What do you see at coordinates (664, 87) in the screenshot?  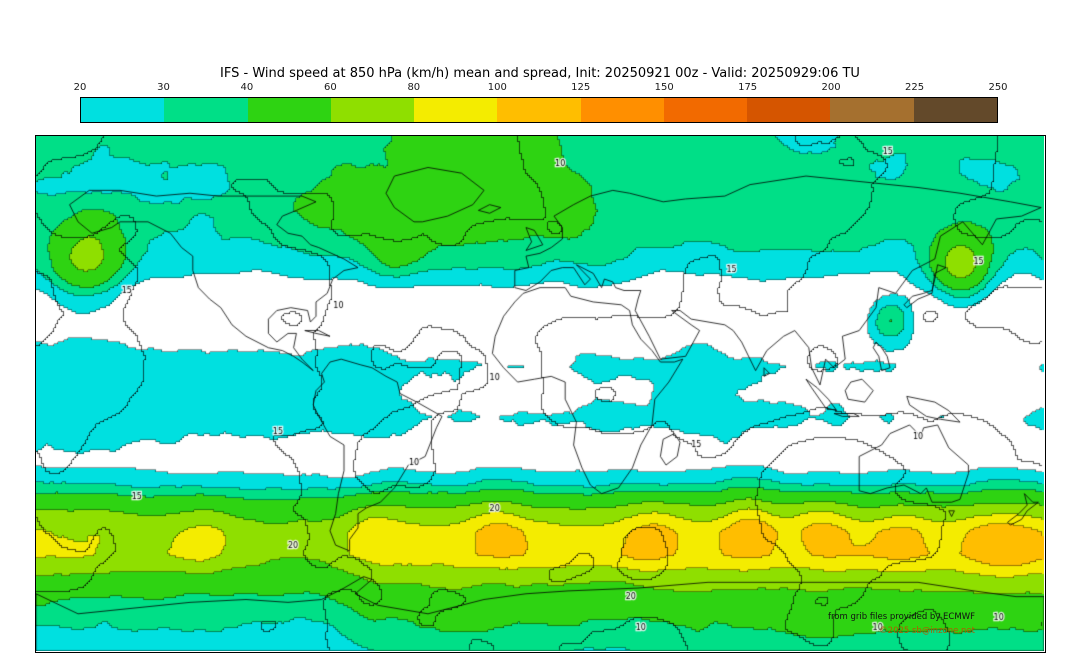 I see `colorbar-tick-label: 150` at bounding box center [664, 87].